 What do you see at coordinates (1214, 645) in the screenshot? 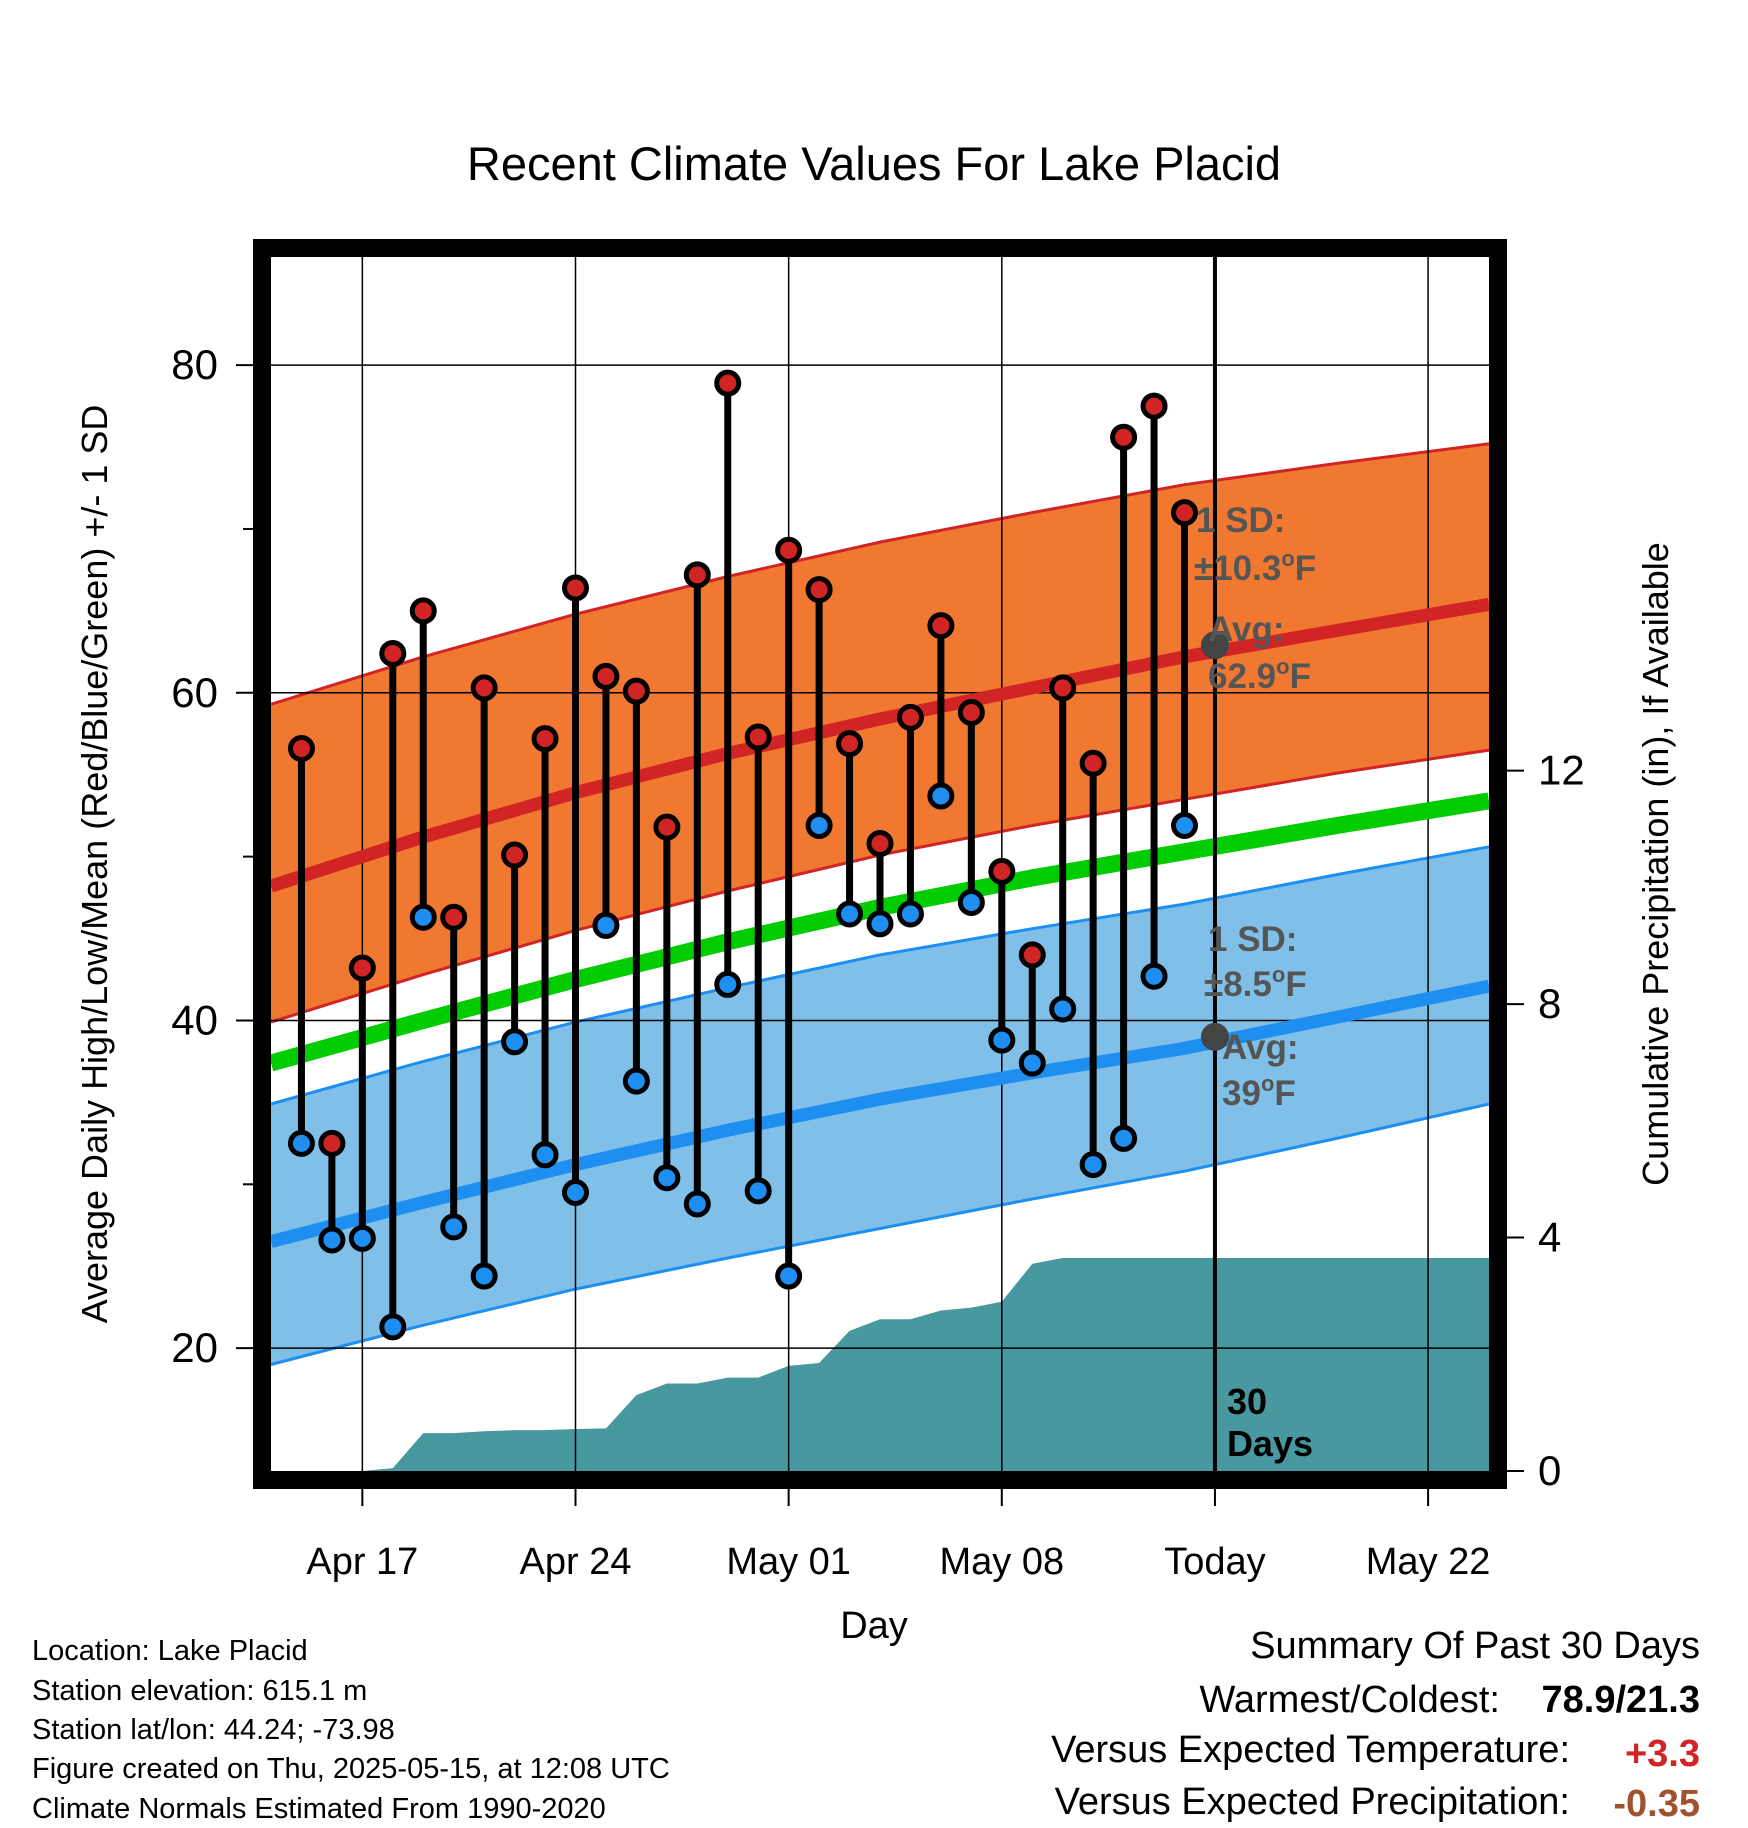
I see `today-high-avg-marker` at bounding box center [1214, 645].